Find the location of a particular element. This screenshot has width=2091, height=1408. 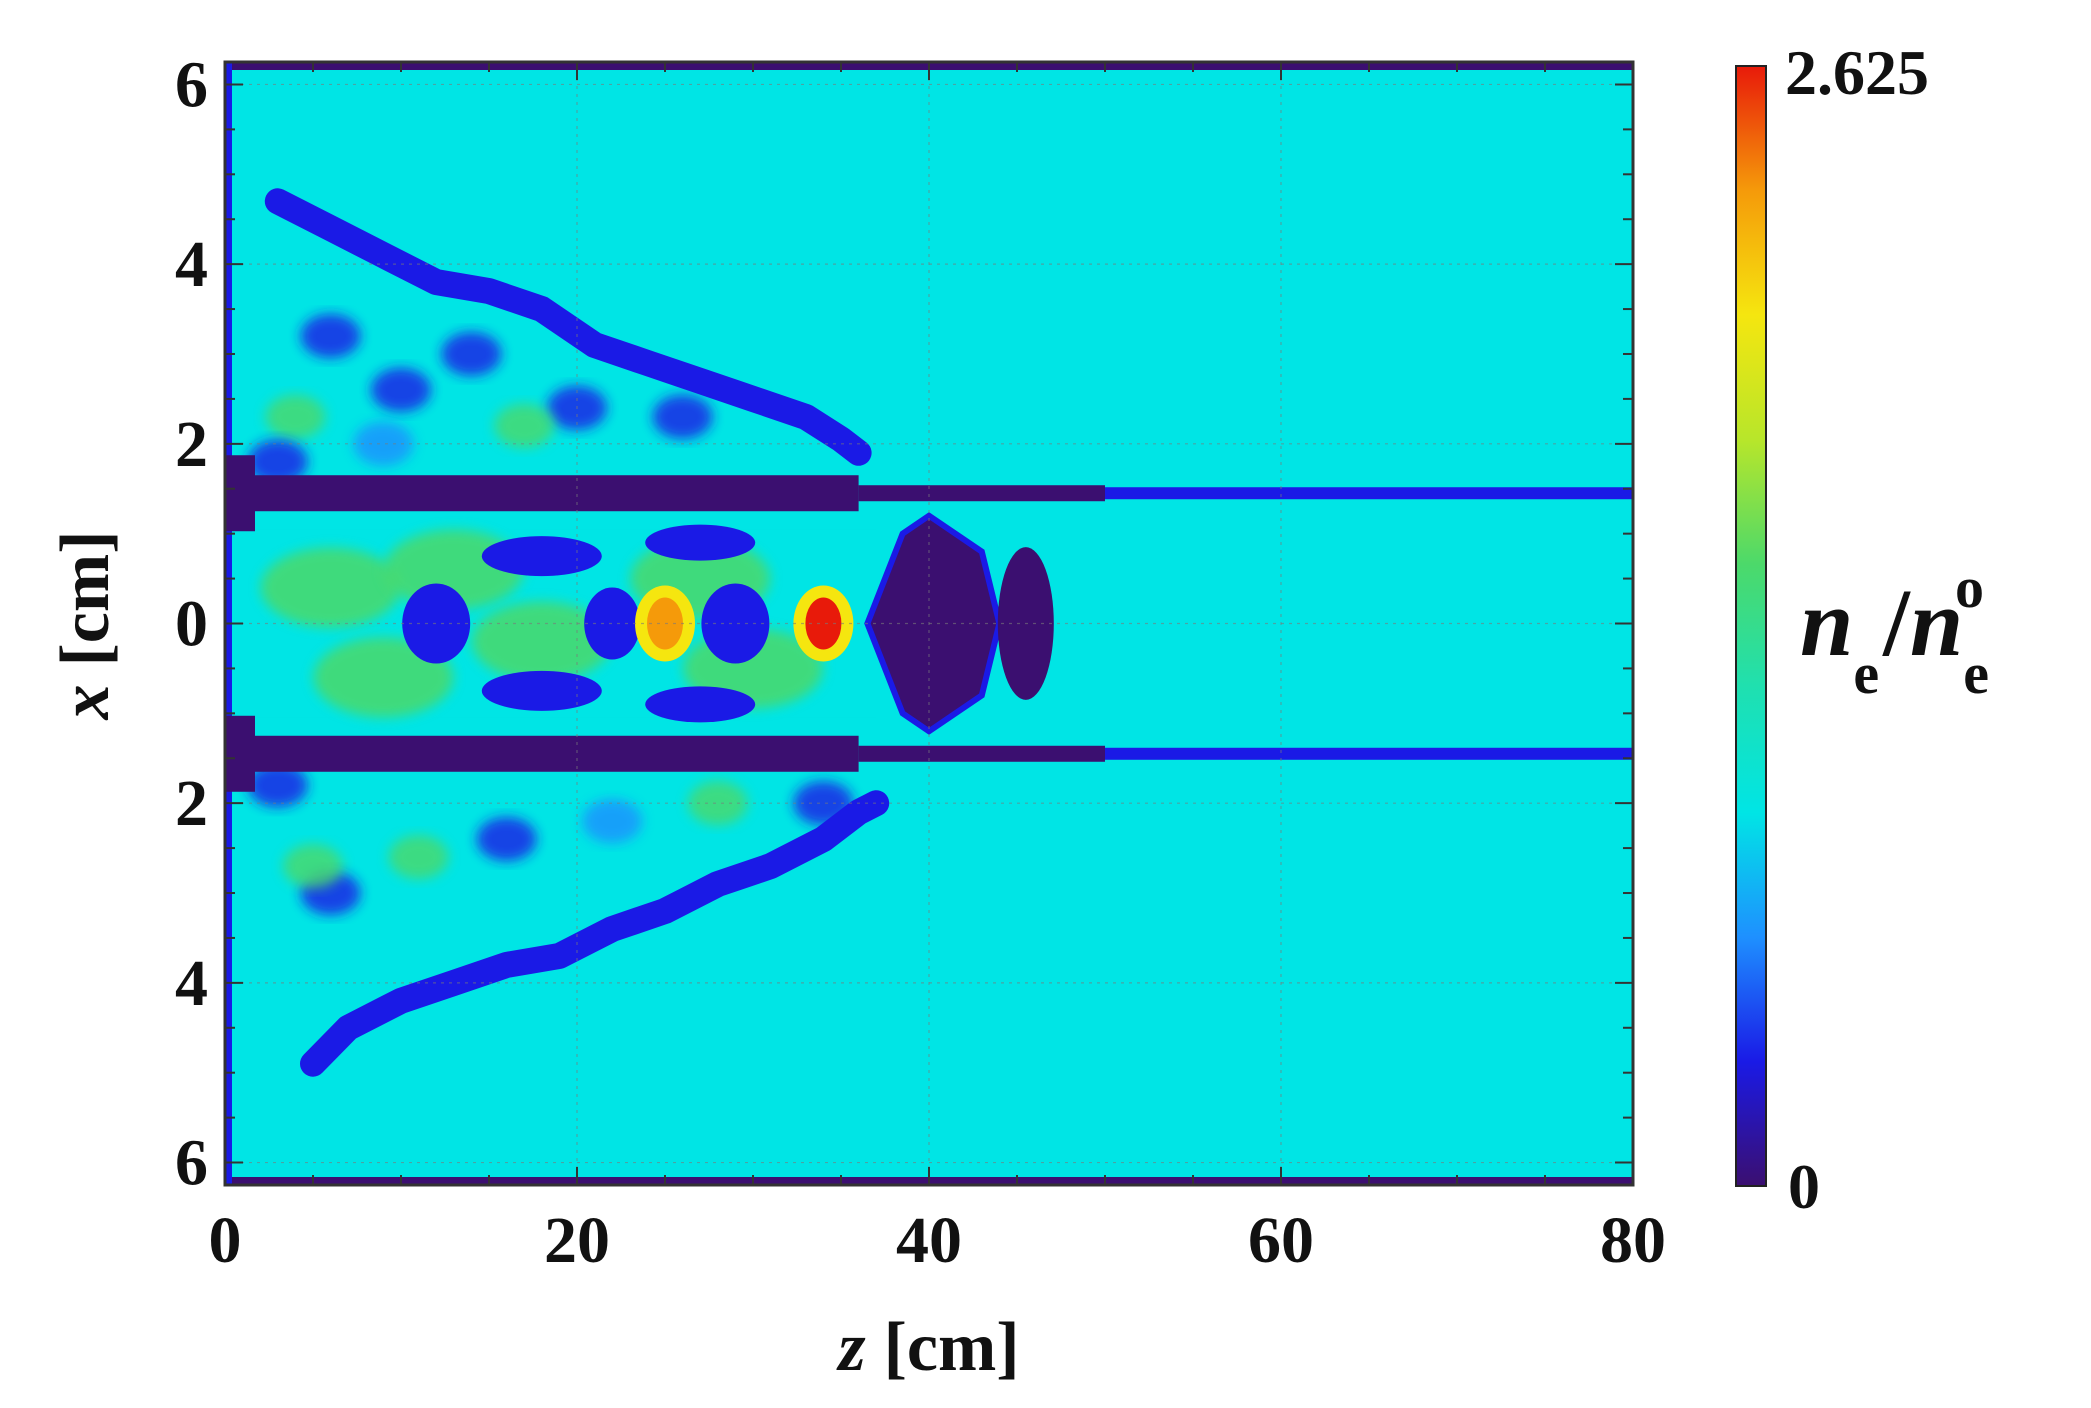

y-axis-tick-labels: 6 4 2 0 2 4 6 is located at coordinates (191, 623).